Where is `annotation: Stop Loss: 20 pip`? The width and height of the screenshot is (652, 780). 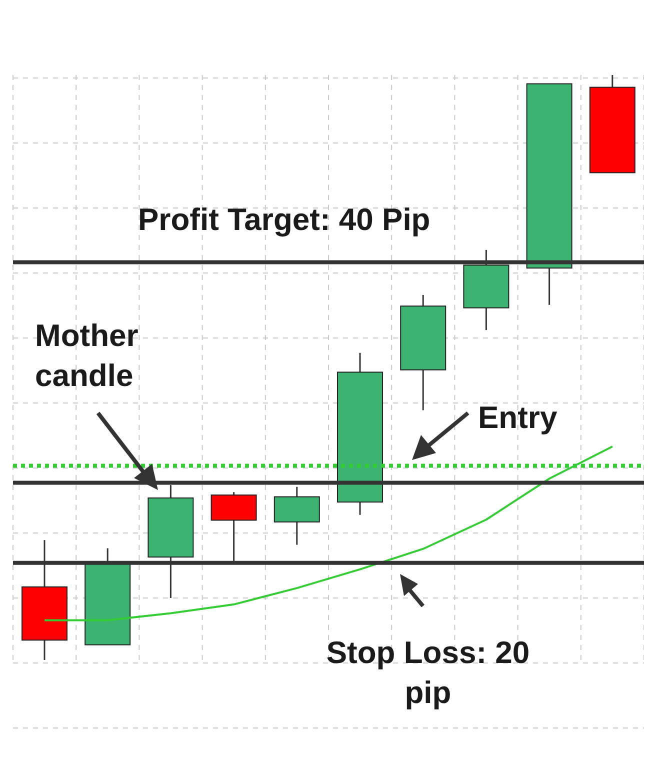 annotation: Stop Loss: 20 pip is located at coordinates (428, 673).